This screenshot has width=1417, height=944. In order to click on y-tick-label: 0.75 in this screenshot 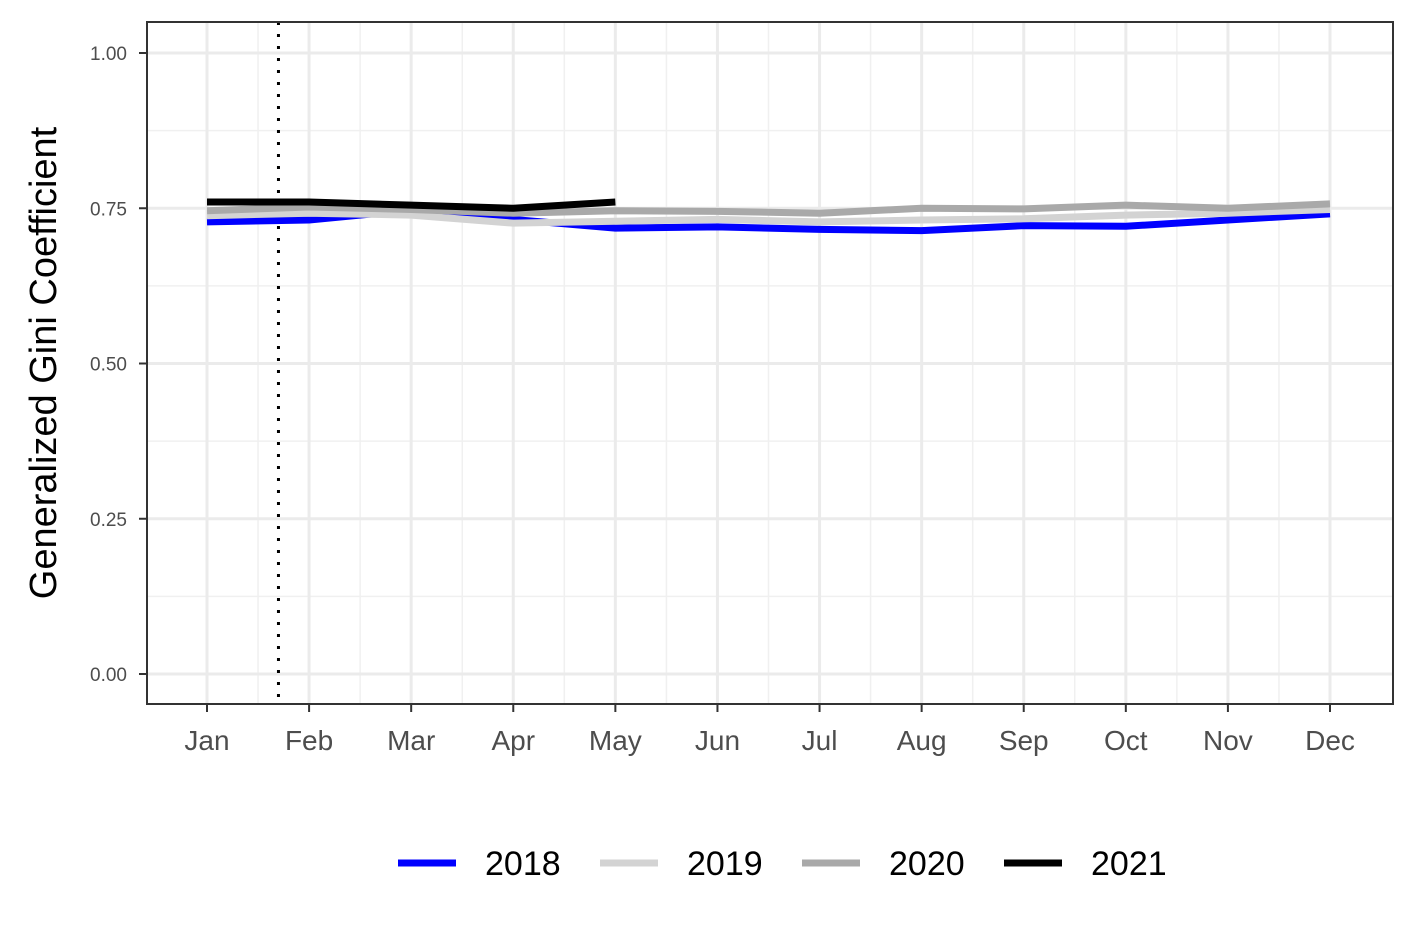, I will do `click(108, 209)`.